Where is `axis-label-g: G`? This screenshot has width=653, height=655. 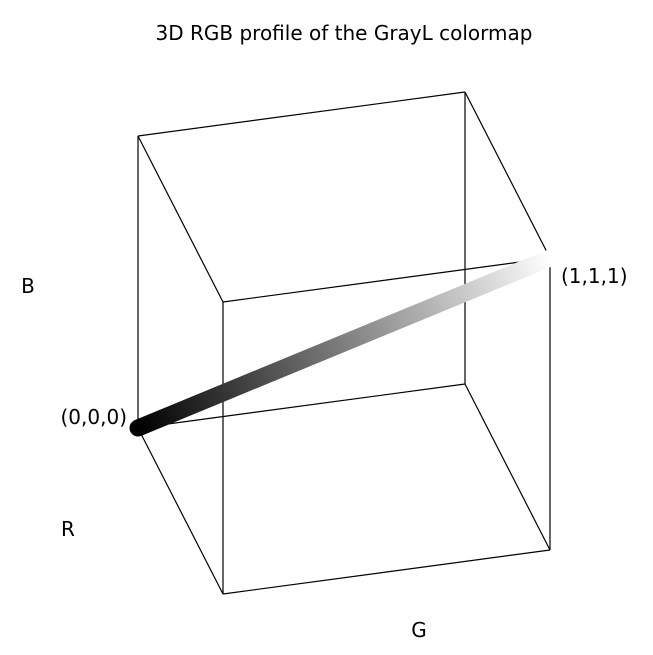
axis-label-g: G is located at coordinates (419, 630).